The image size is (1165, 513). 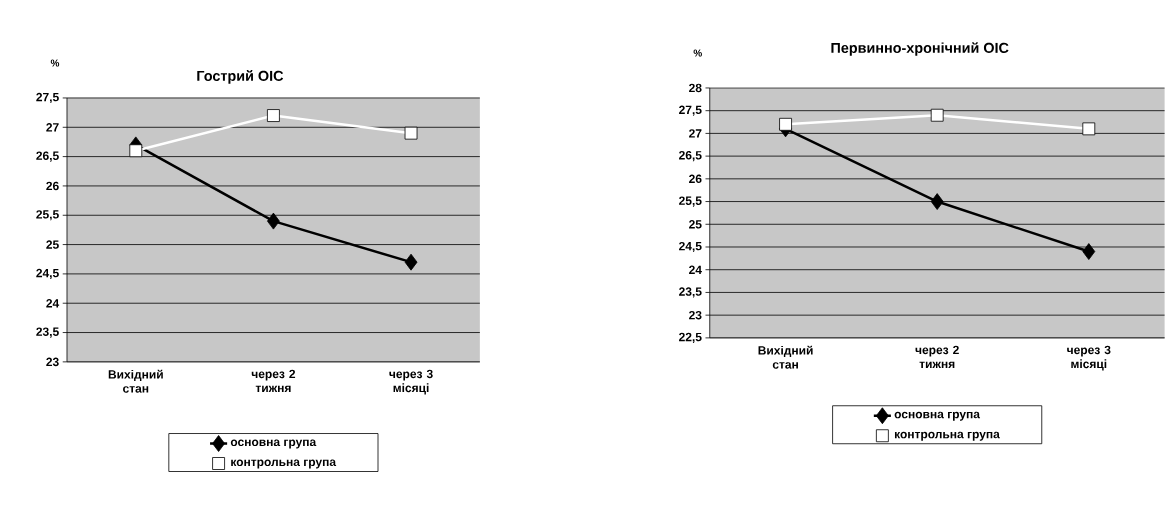 I want to click on chart-title: Первинно-хронічний ОІС, so click(x=920, y=49).